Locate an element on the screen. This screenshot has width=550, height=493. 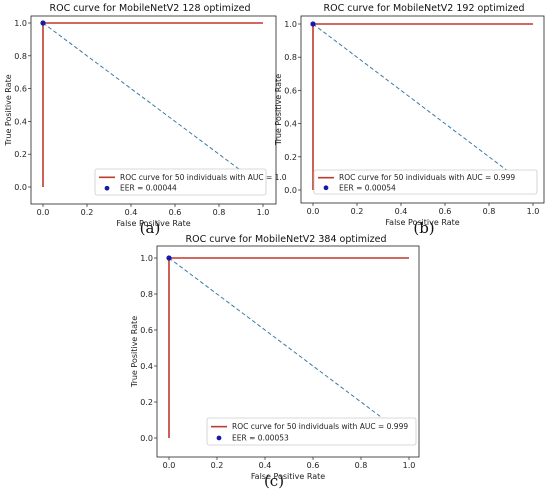
chart-title: ROC curve for MobileNetV2 128 optimized is located at coordinates (150, 8).